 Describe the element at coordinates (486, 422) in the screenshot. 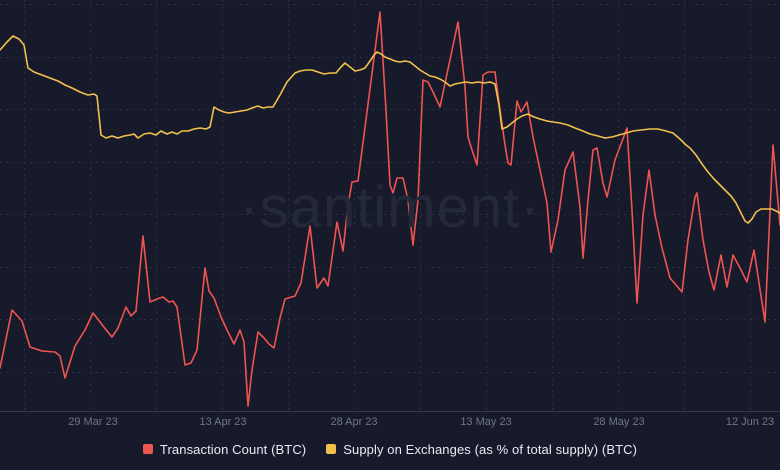

I see `x-tick-label: 13 May 23` at that location.